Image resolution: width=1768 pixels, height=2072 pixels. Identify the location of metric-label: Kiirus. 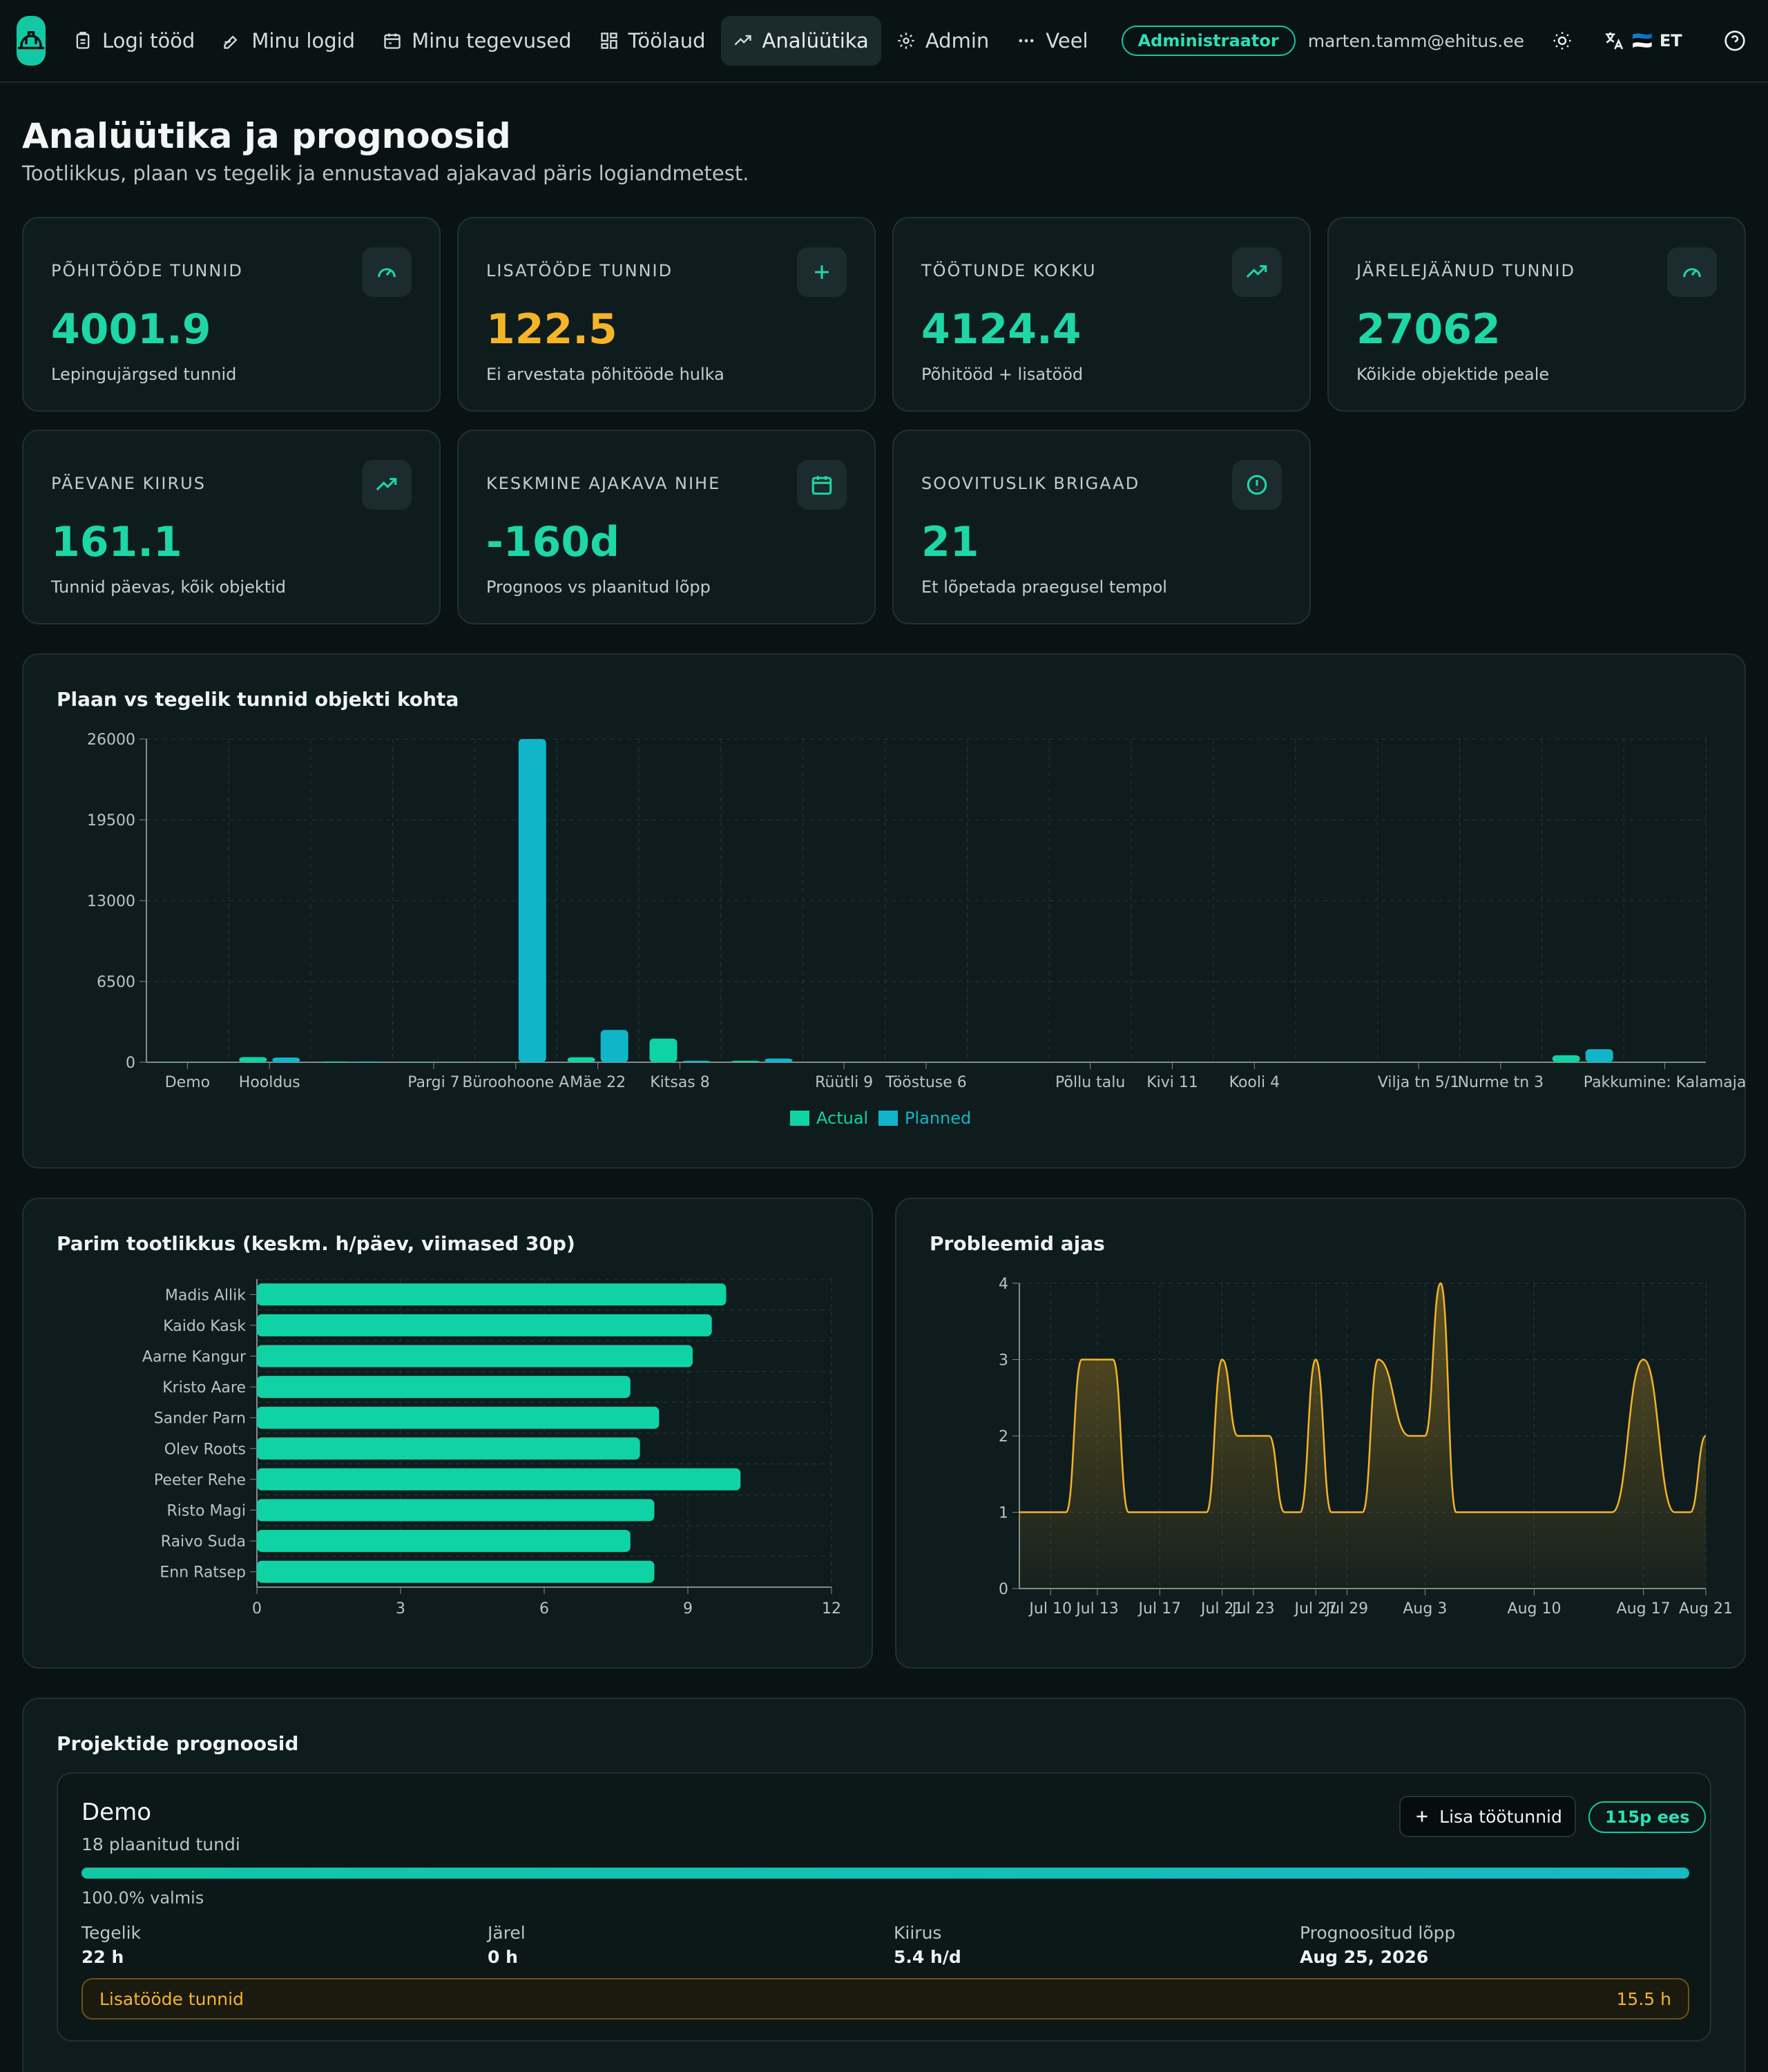
(918, 1933).